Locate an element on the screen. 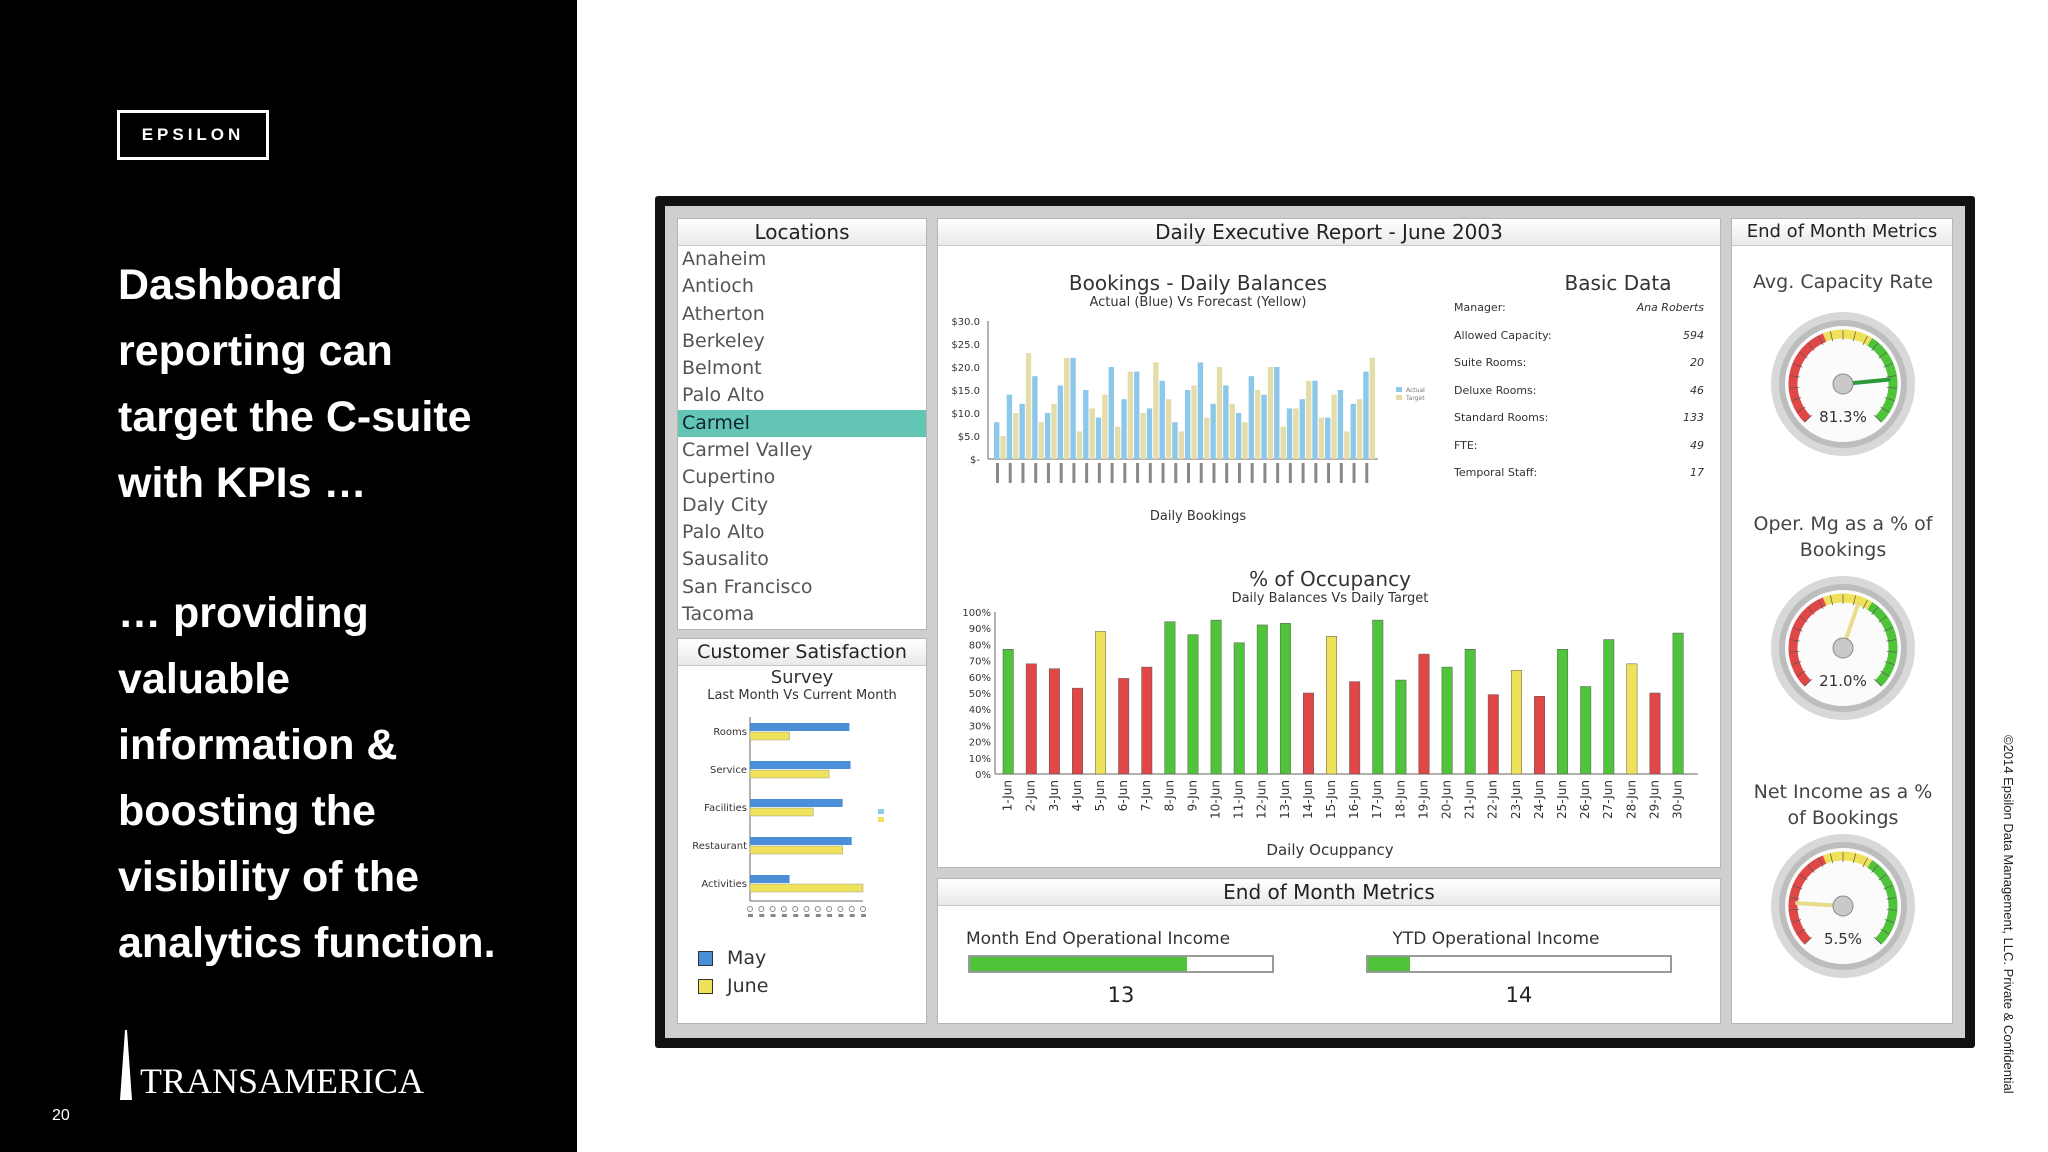  location-item: Carmel Valley is located at coordinates (747, 450).